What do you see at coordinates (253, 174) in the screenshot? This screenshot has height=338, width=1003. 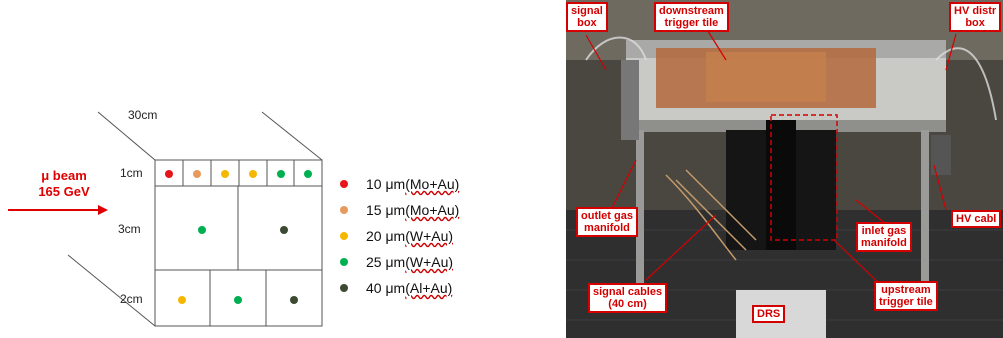 I see `dot-20um-r1c4` at bounding box center [253, 174].